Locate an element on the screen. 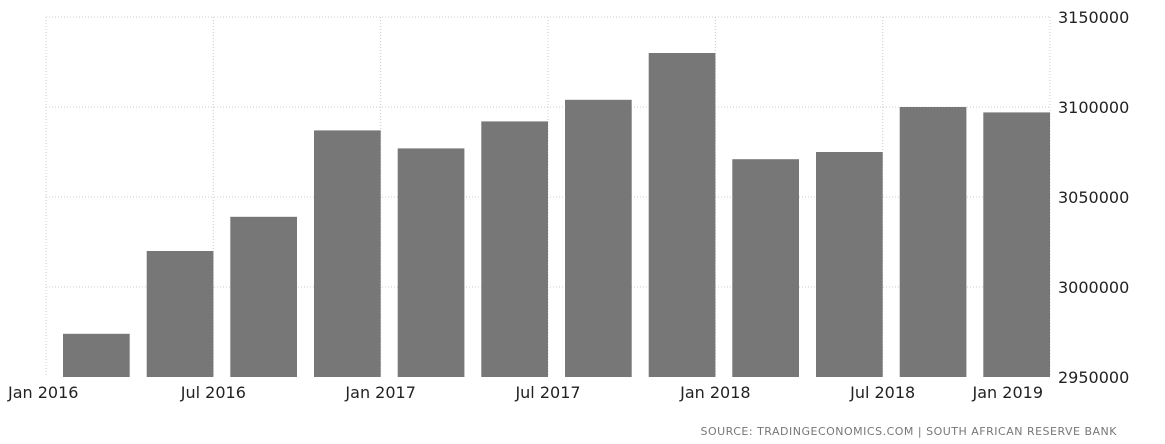 The height and width of the screenshot is (444, 1165). y-tick-label: 2950000 is located at coordinates (1093, 377).